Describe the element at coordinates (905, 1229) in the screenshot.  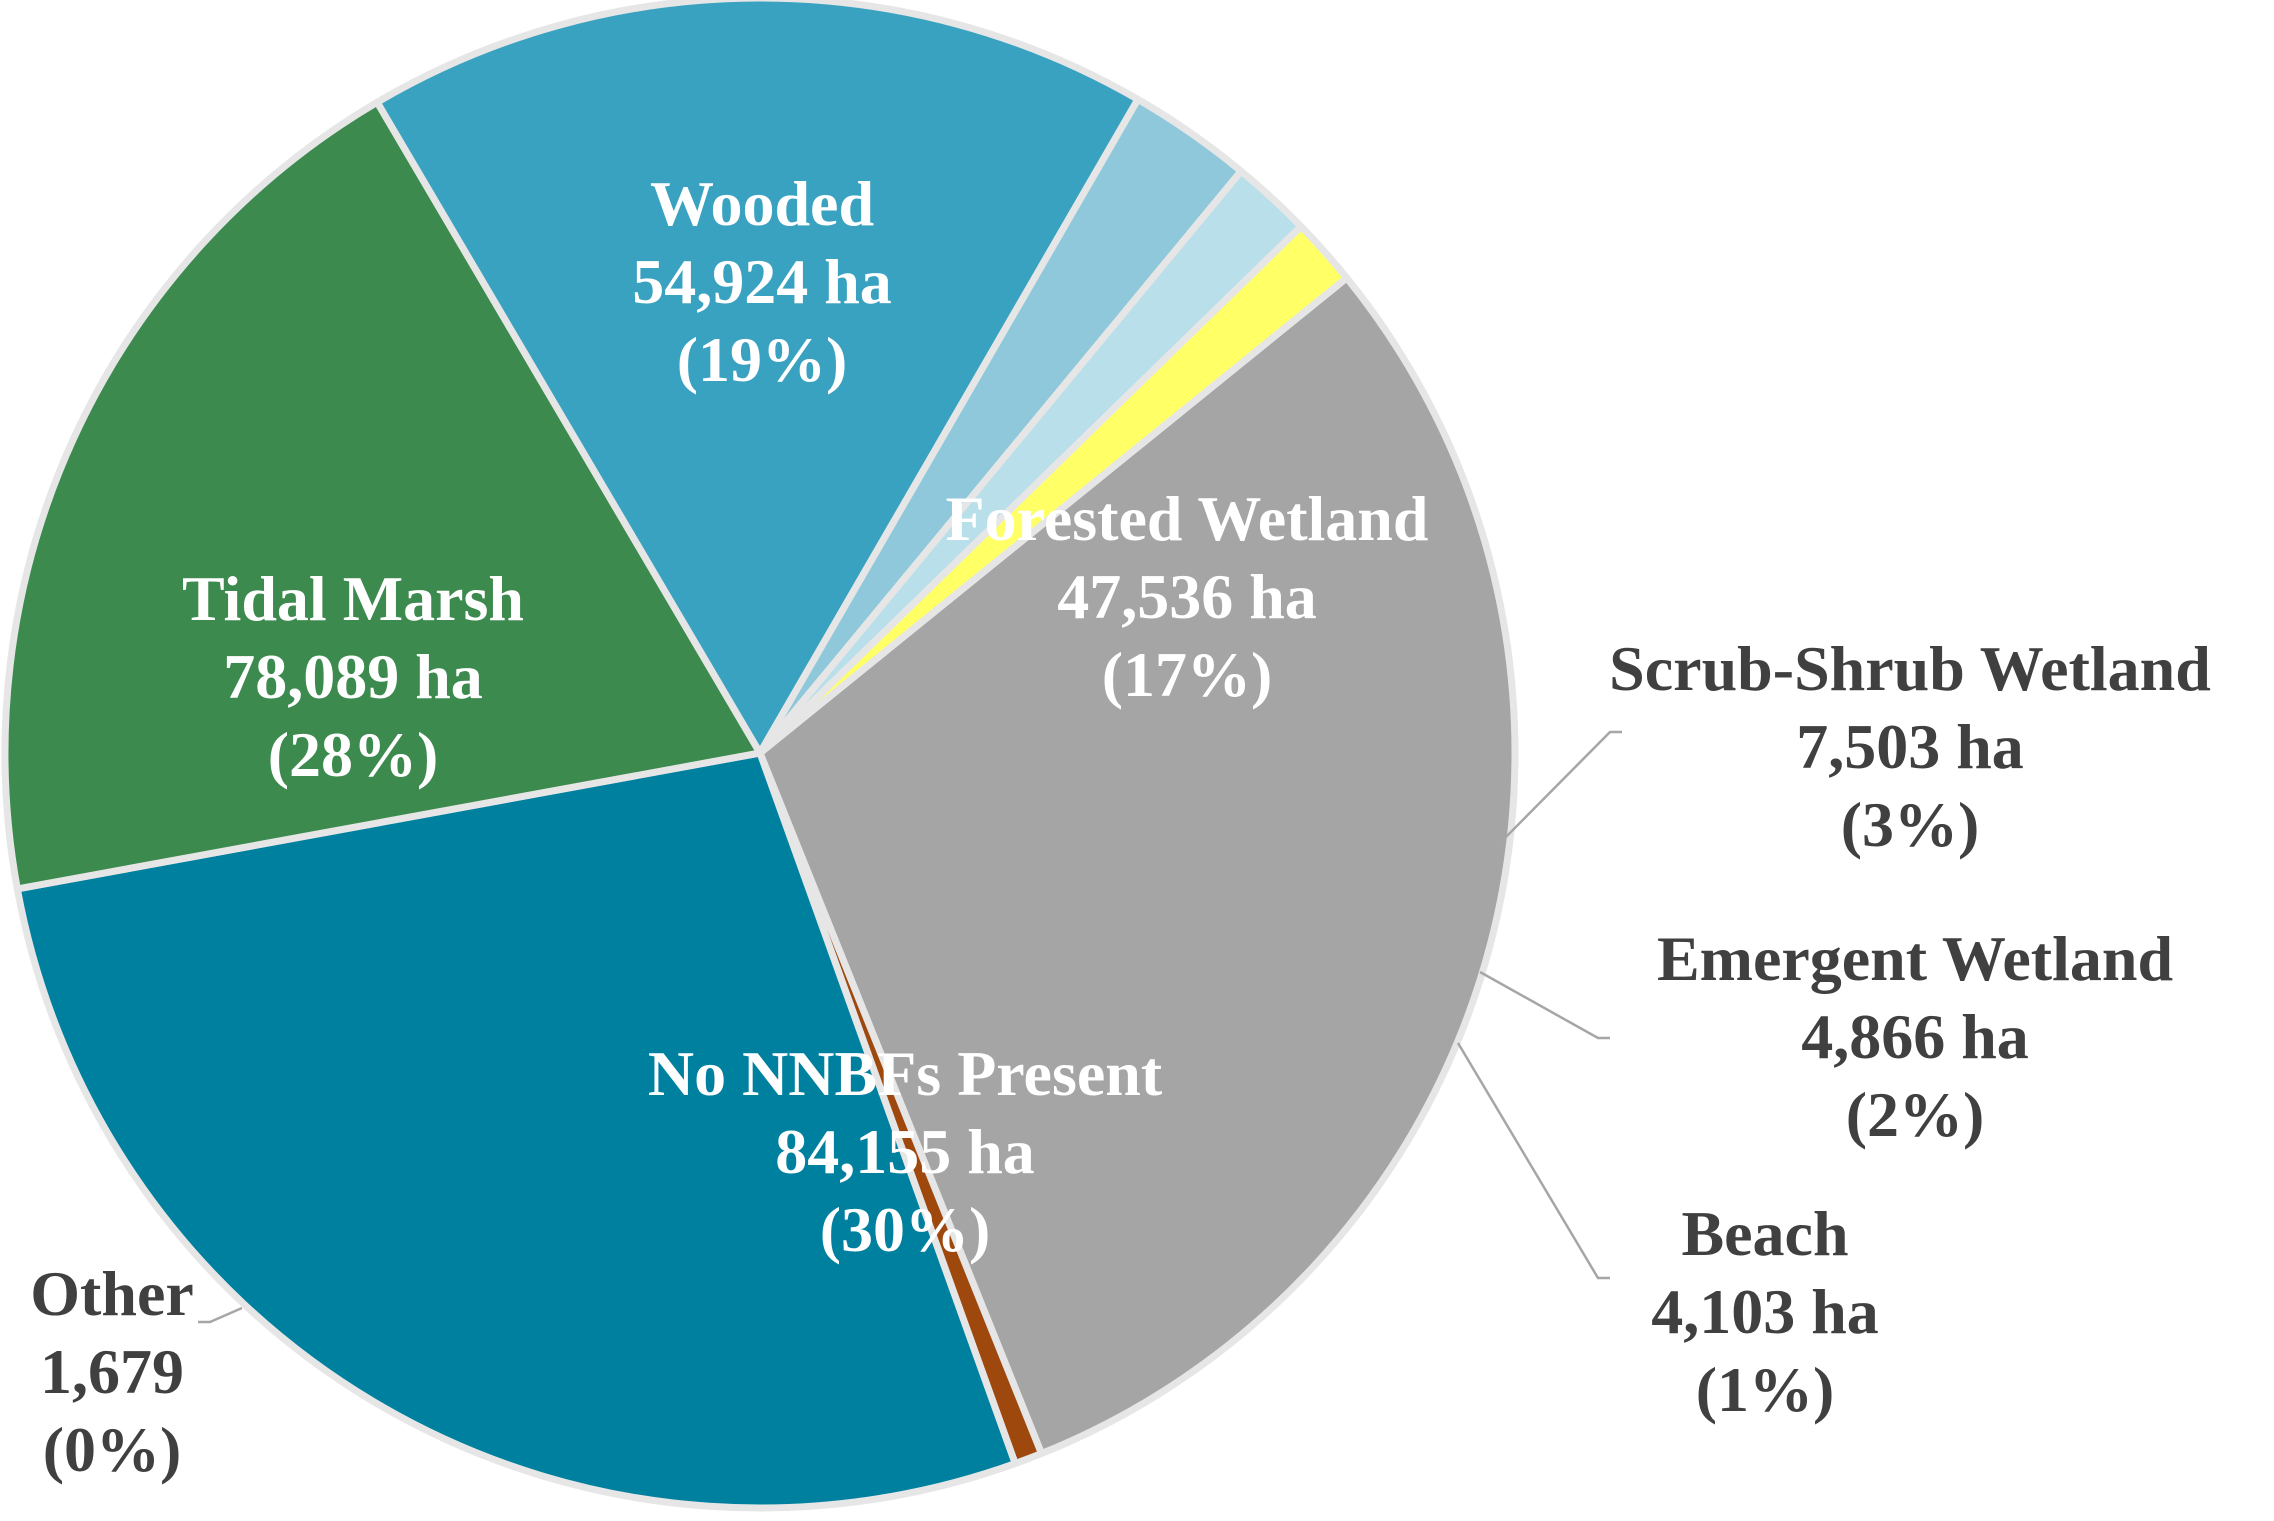
I see `slice-percent: (30%)` at that location.